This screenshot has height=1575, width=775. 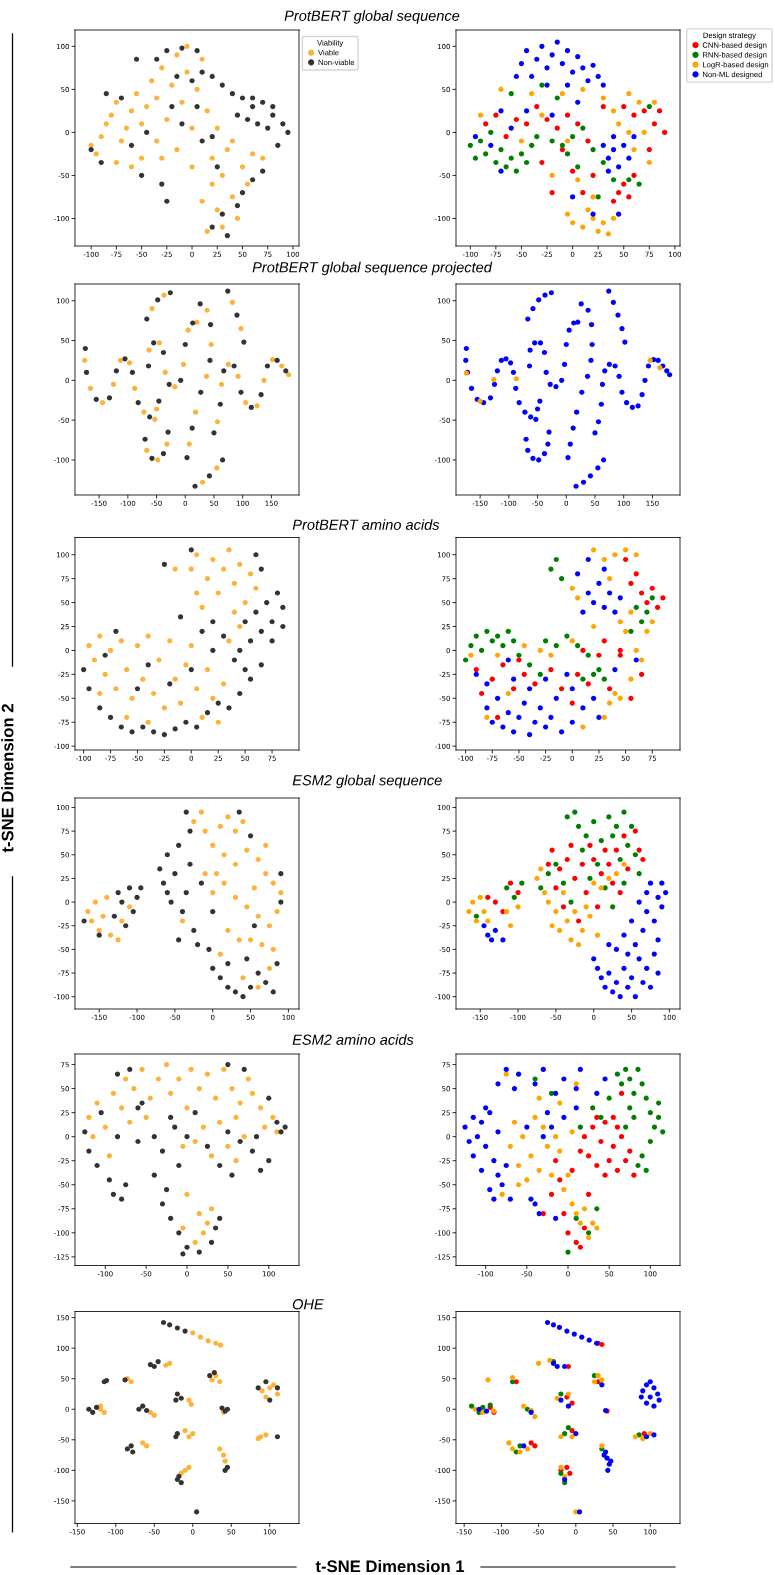 I want to click on text: ProtBERT amino acids, so click(x=366, y=524).